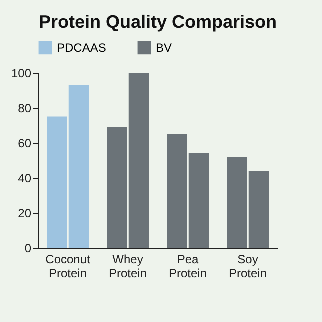  What do you see at coordinates (25, 143) in the screenshot?
I see `y-tick-label: 60` at bounding box center [25, 143].